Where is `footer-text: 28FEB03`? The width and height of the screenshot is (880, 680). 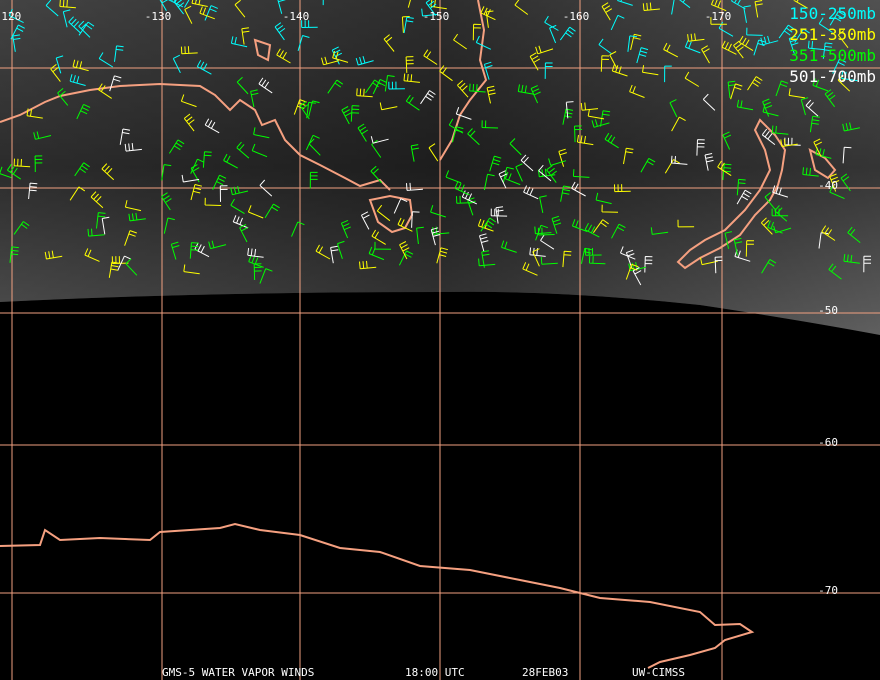 footer-text: 28FEB03 is located at coordinates (545, 672).